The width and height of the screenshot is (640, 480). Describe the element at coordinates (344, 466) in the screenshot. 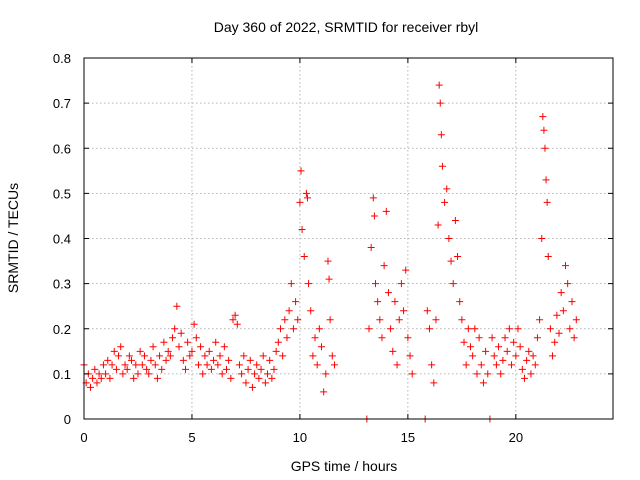

I see `x-axis-title: GPS time / hours` at that location.